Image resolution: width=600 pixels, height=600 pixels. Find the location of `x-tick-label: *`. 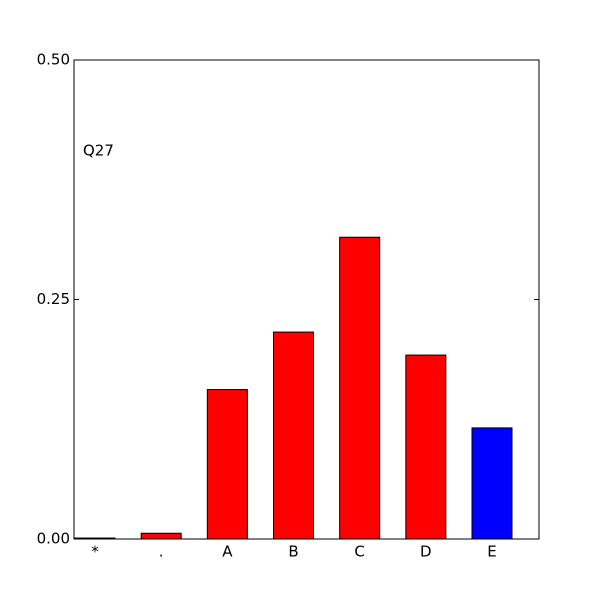

x-tick-label: * is located at coordinates (95, 552).